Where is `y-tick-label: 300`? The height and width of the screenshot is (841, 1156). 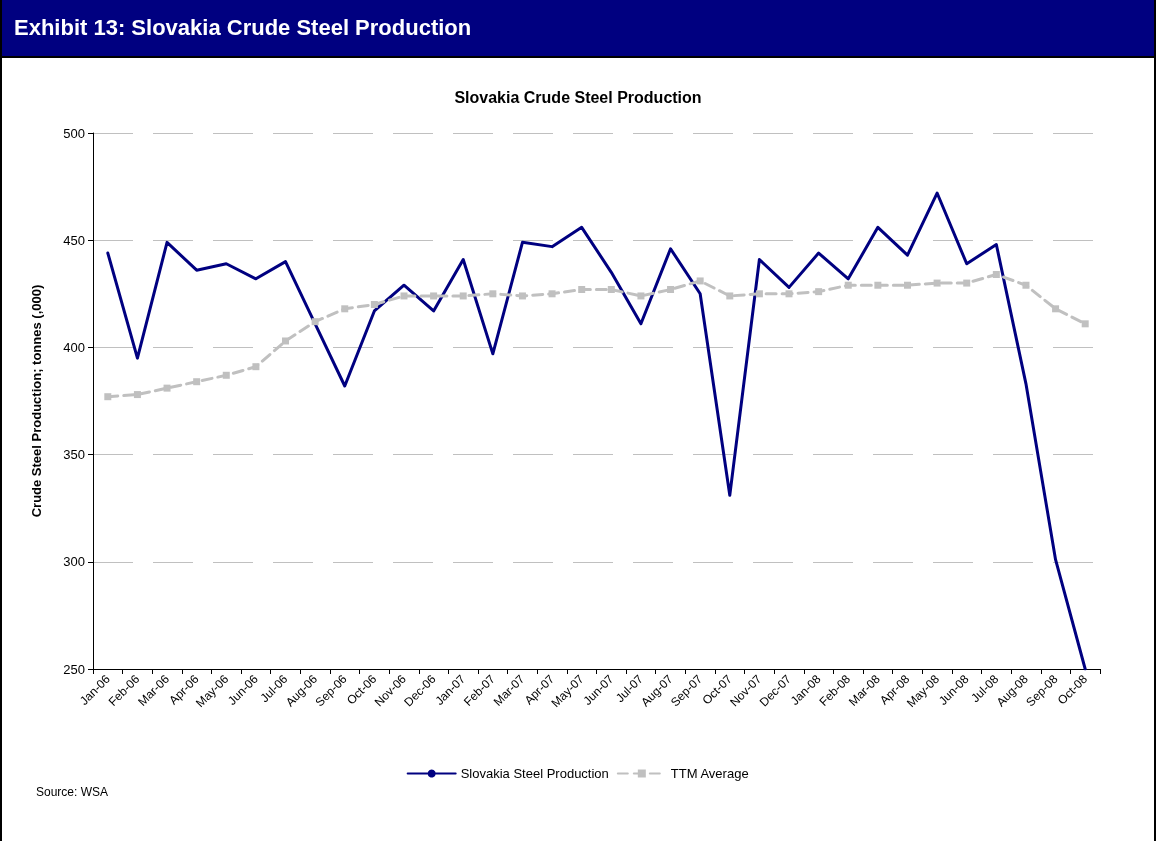
y-tick-label: 300 is located at coordinates (74, 562).